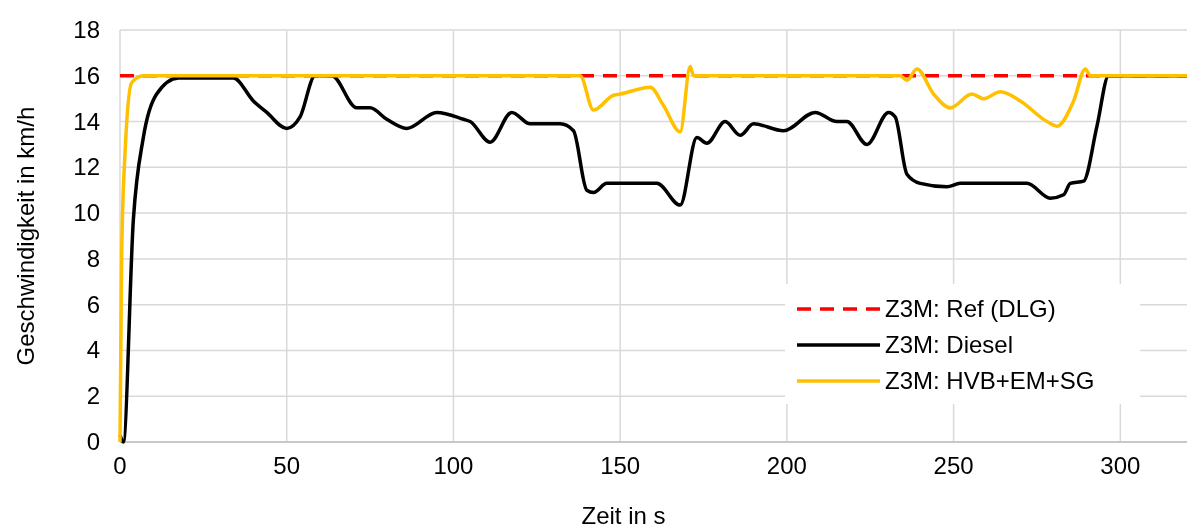  What do you see at coordinates (990, 380) in the screenshot?
I see `legend-label: Z3M: HVB+EM+SG` at bounding box center [990, 380].